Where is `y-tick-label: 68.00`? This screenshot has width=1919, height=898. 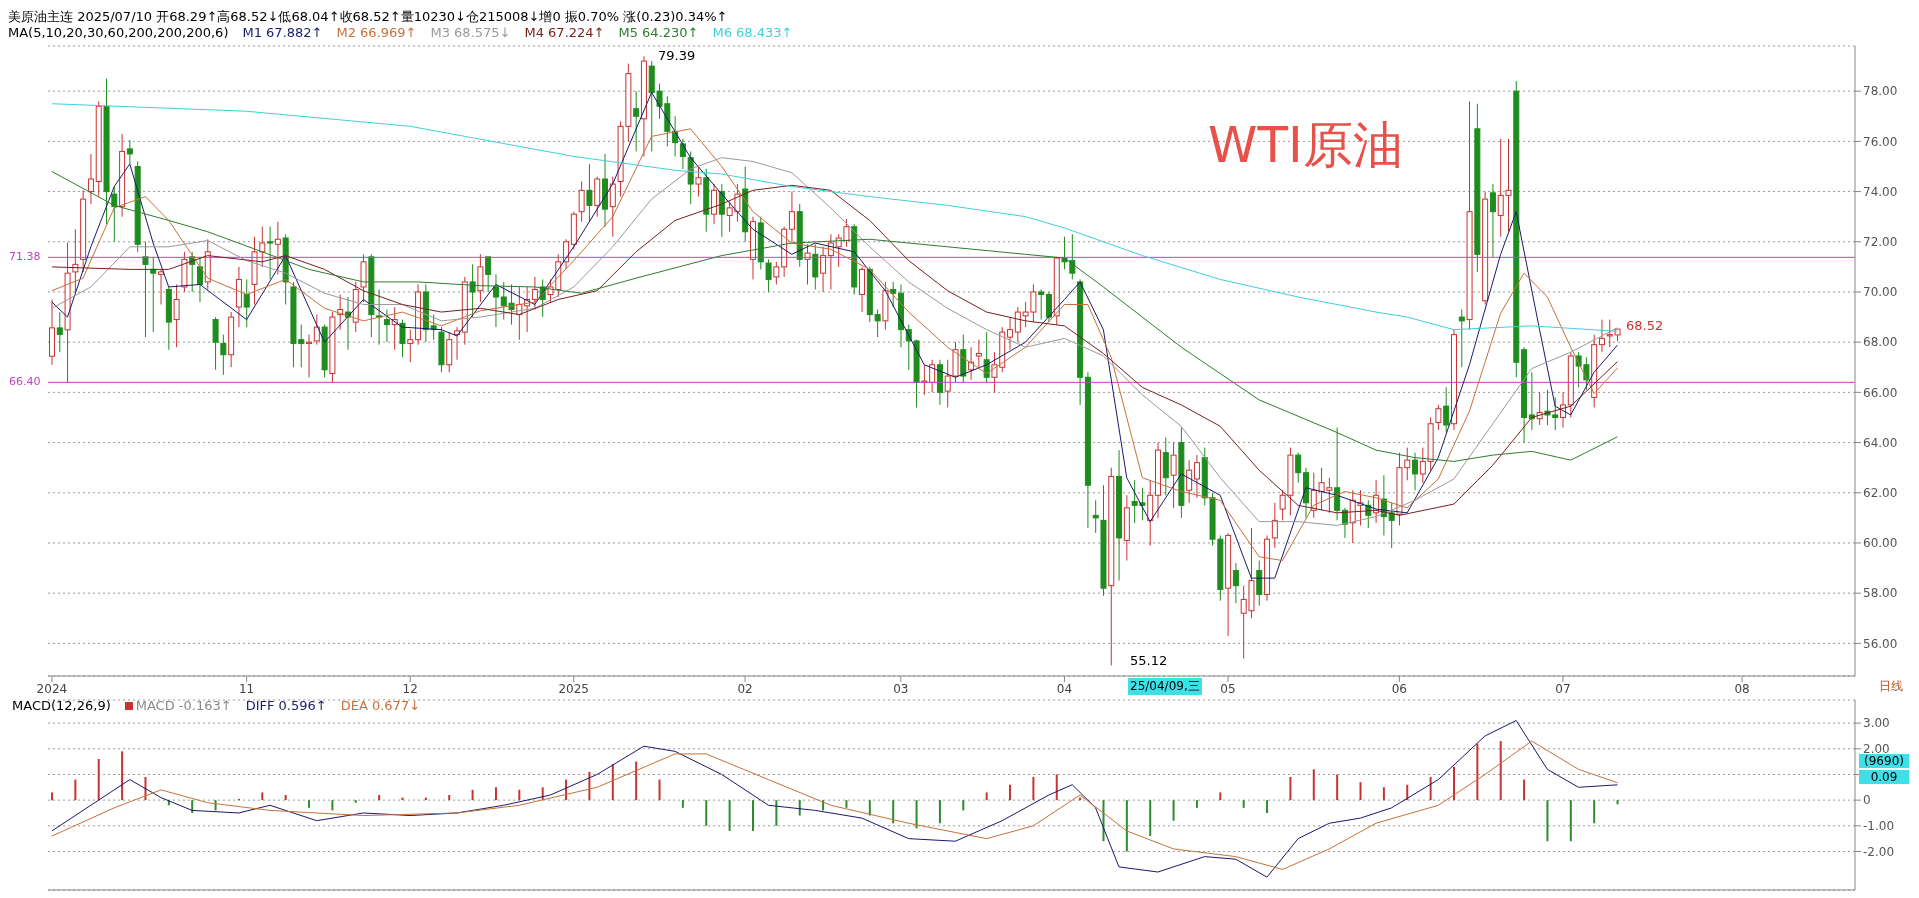
y-tick-label: 68.00 is located at coordinates (1880, 342).